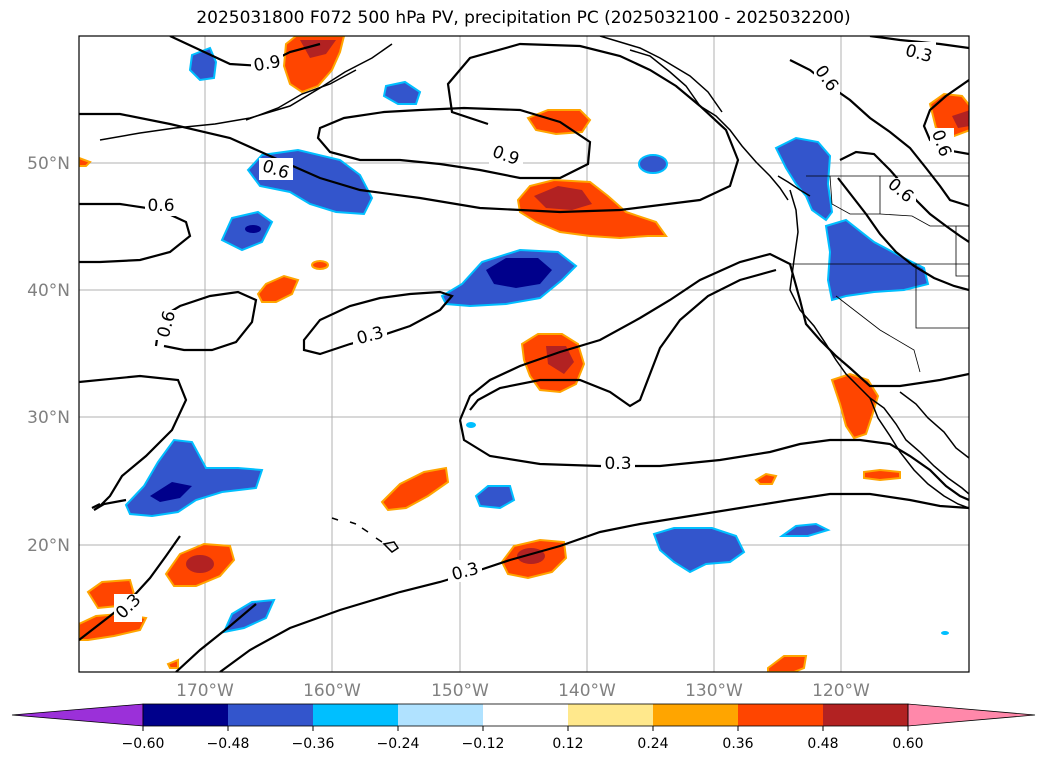  I want to click on colorbar-label: −0.36, so click(313, 744).